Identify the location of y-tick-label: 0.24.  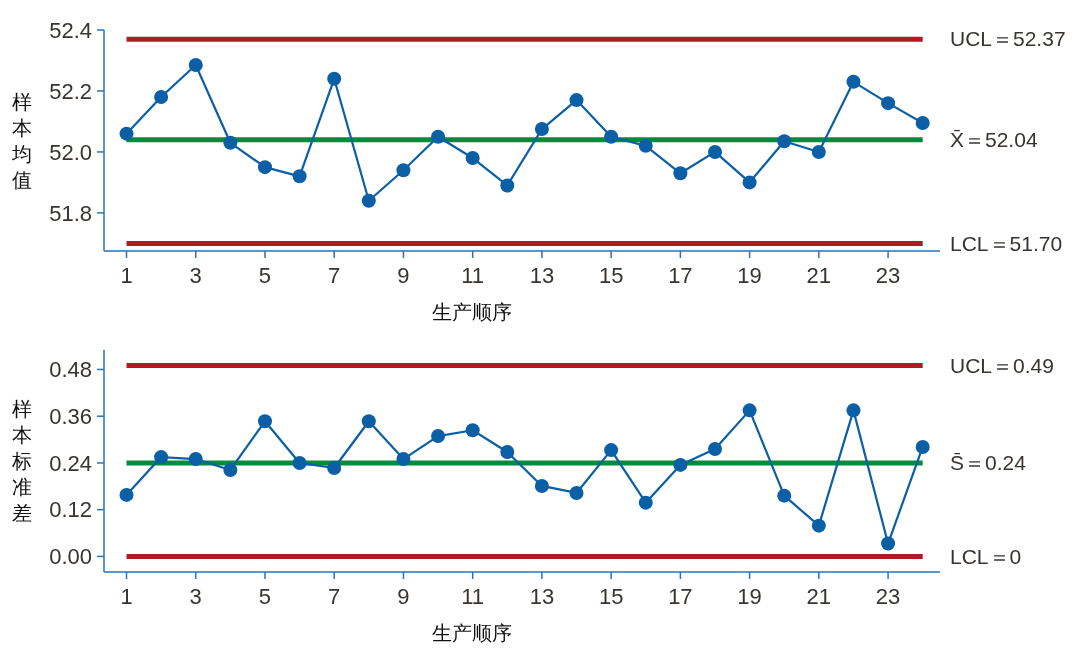
(70, 463).